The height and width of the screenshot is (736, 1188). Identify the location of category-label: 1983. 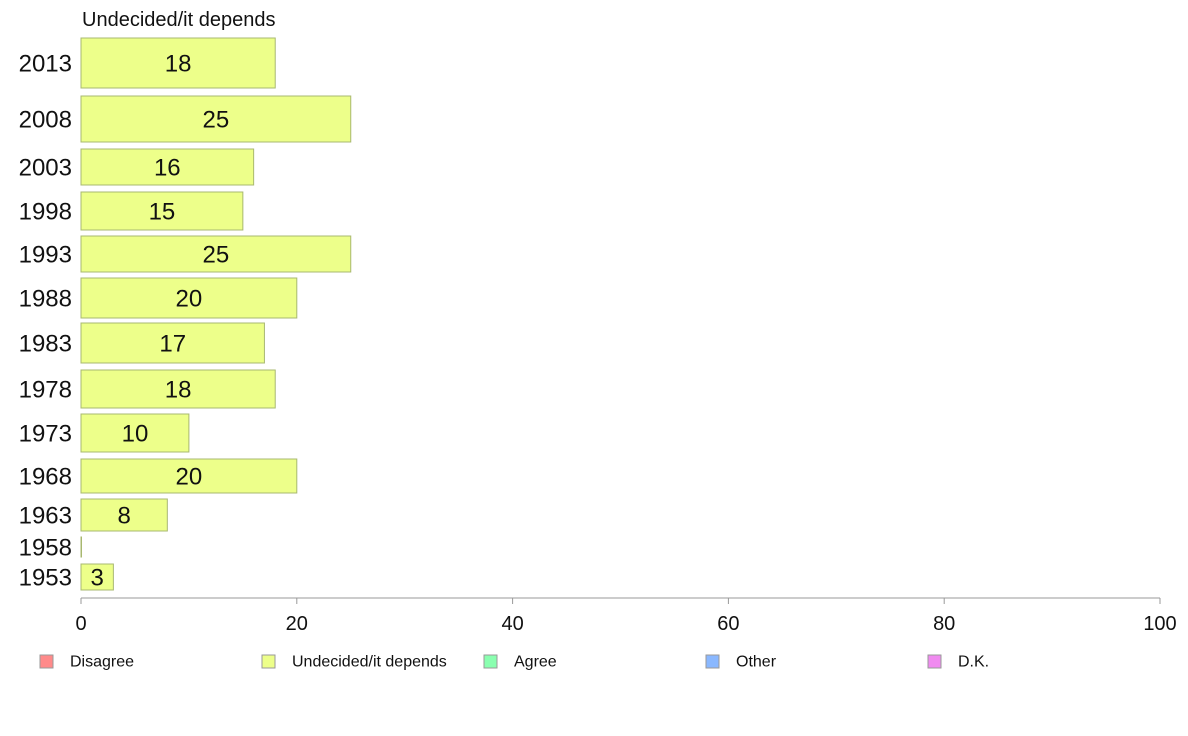
(45, 344).